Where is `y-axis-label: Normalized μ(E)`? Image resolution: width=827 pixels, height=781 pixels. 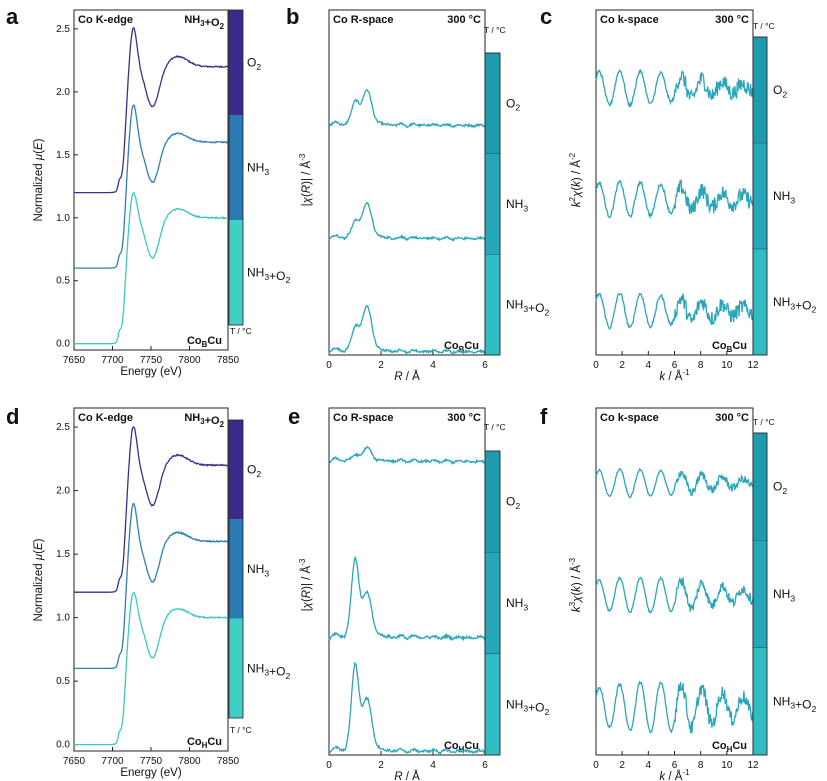 y-axis-label: Normalized μ(E) is located at coordinates (39, 579).